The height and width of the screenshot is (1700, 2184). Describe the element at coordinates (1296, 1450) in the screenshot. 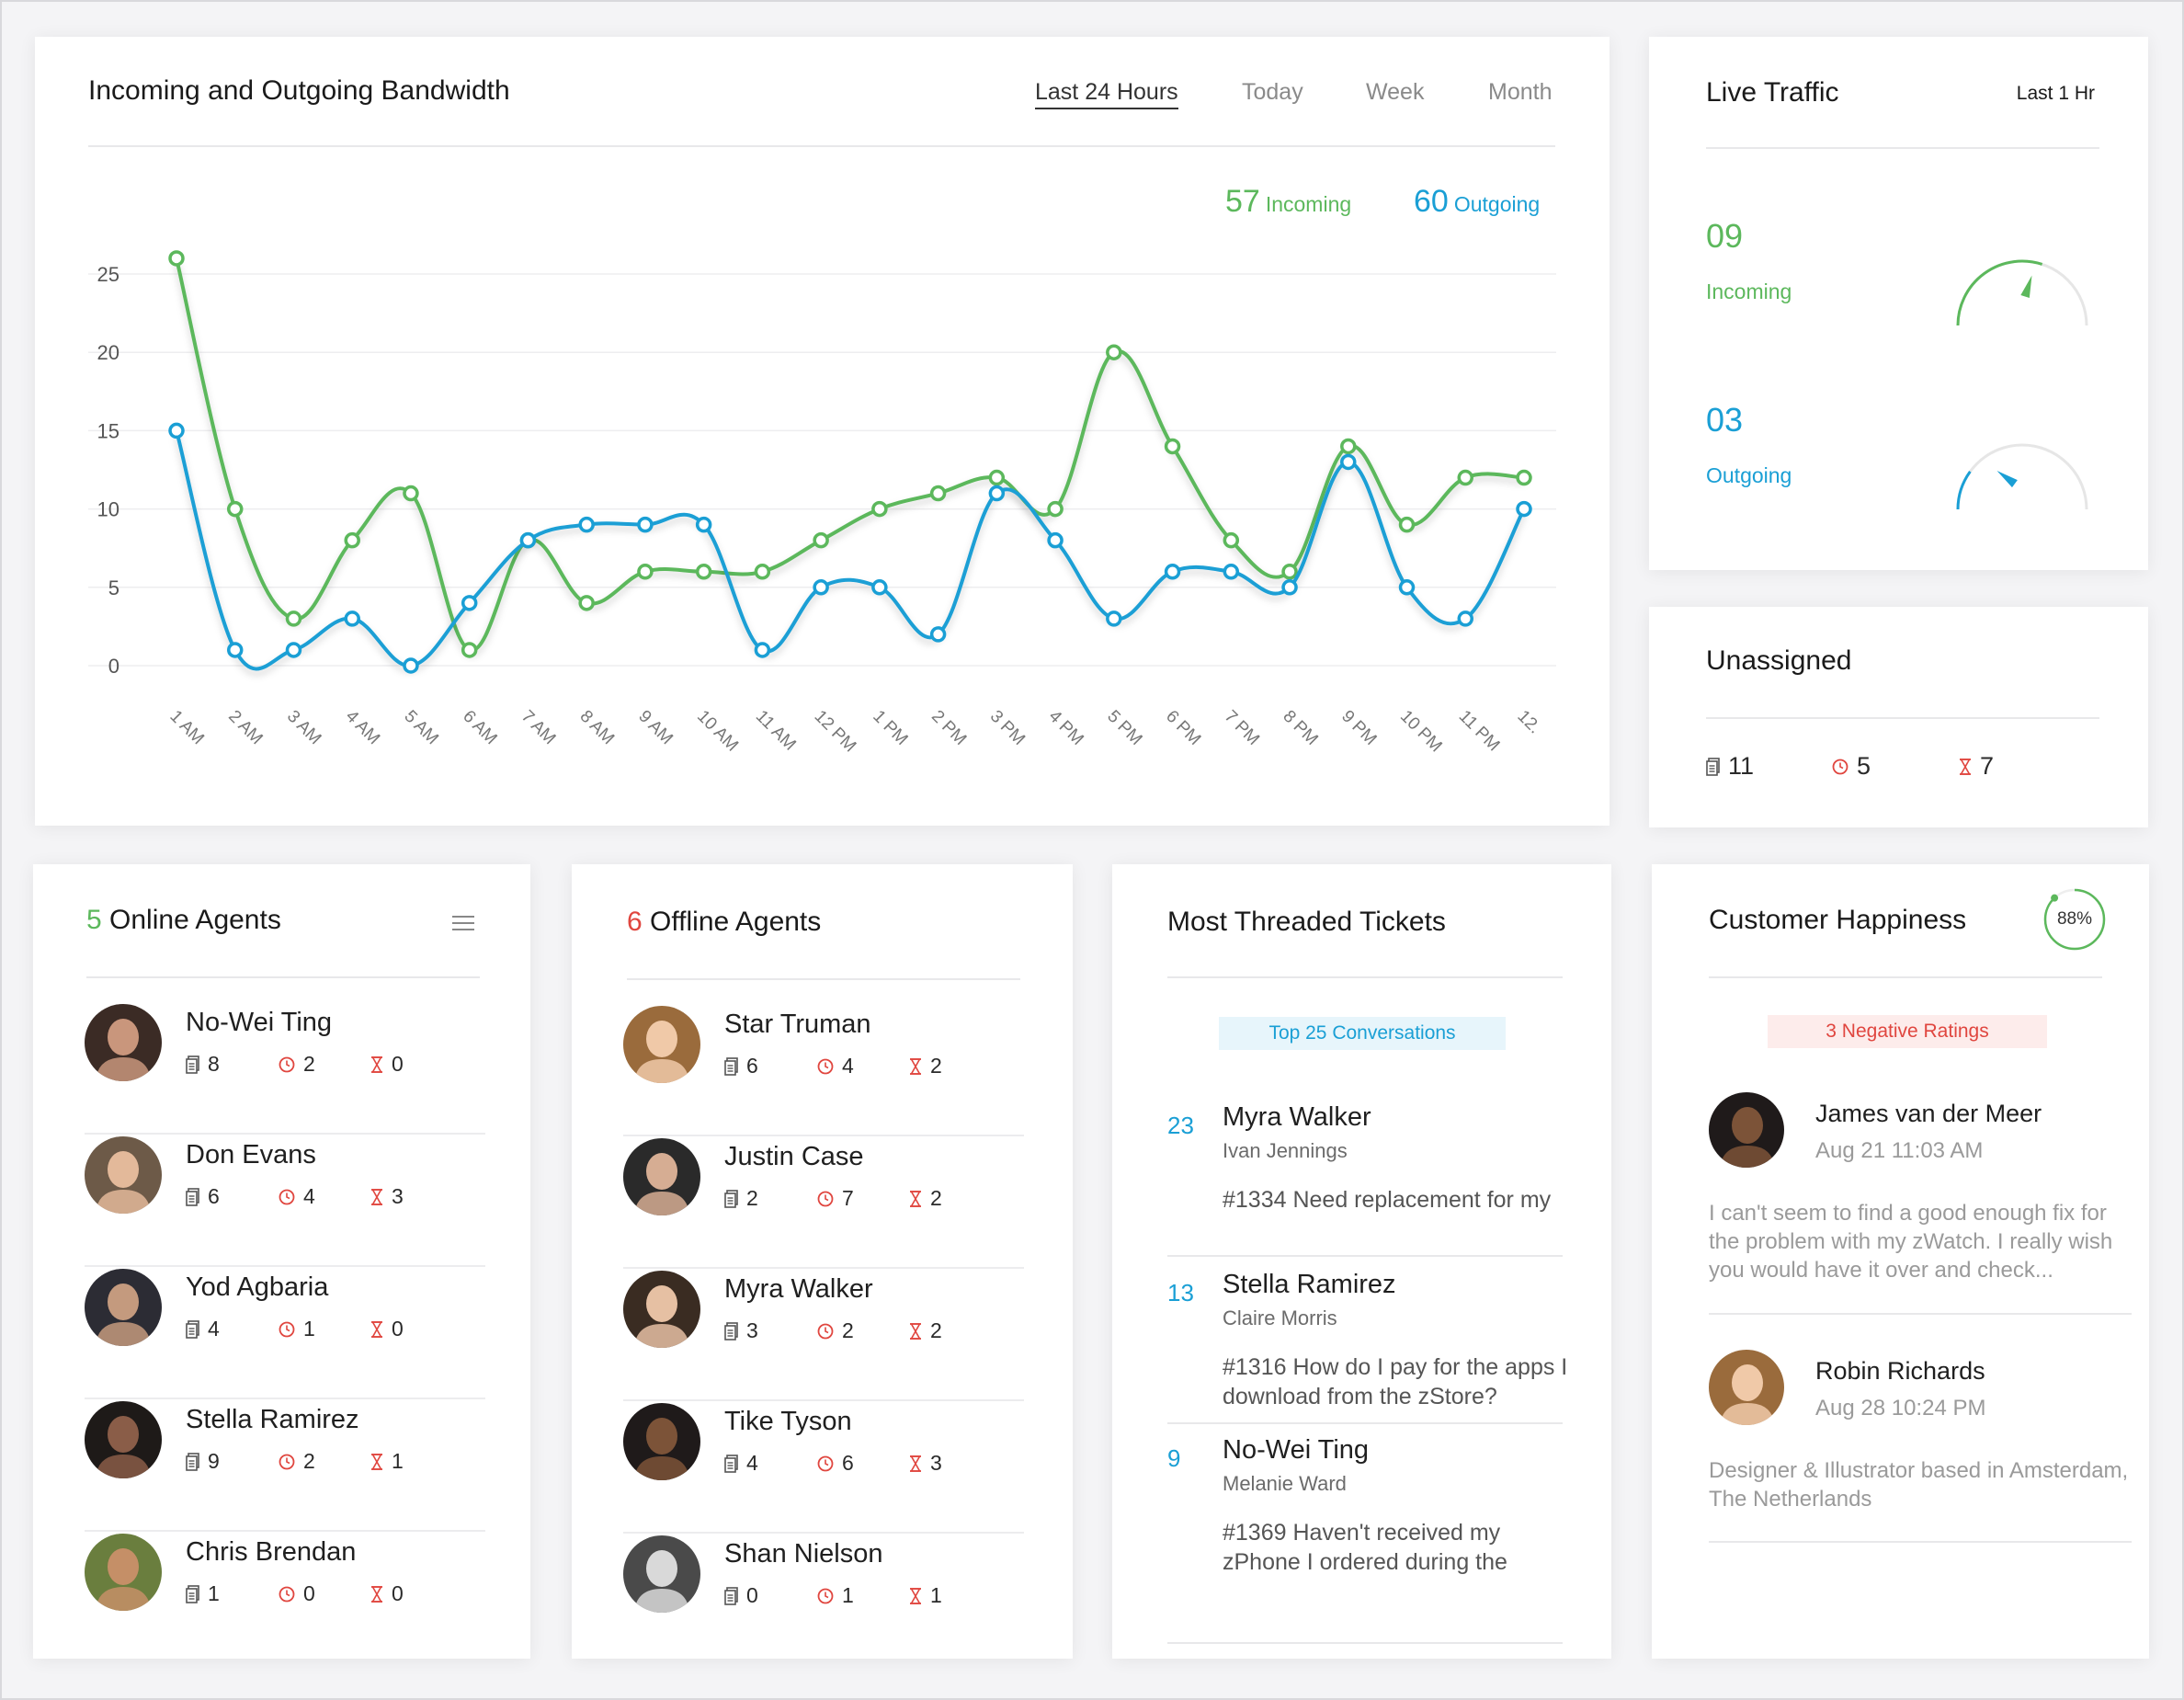

I see `ticket-customer: No-Wei Ting` at that location.